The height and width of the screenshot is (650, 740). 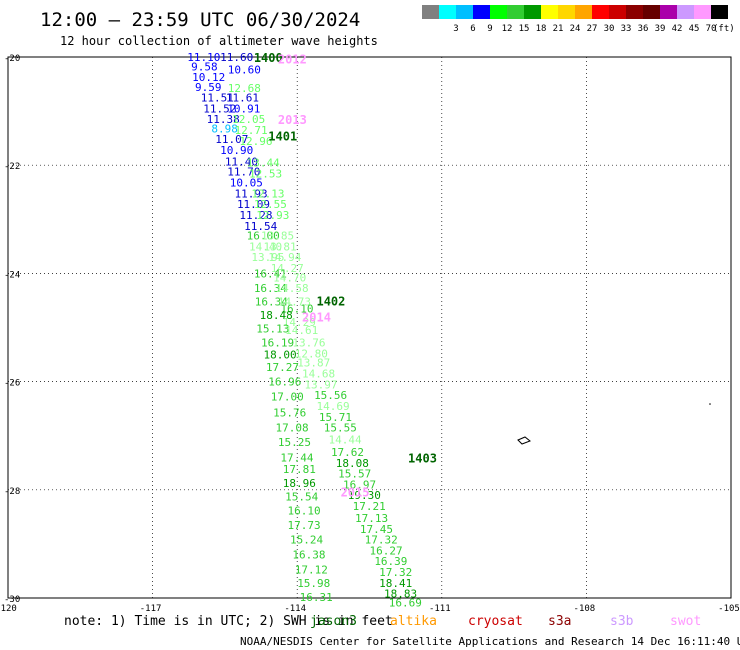 What do you see at coordinates (292, 120) in the screenshot?
I see `pass-time-label: 2013` at bounding box center [292, 120].